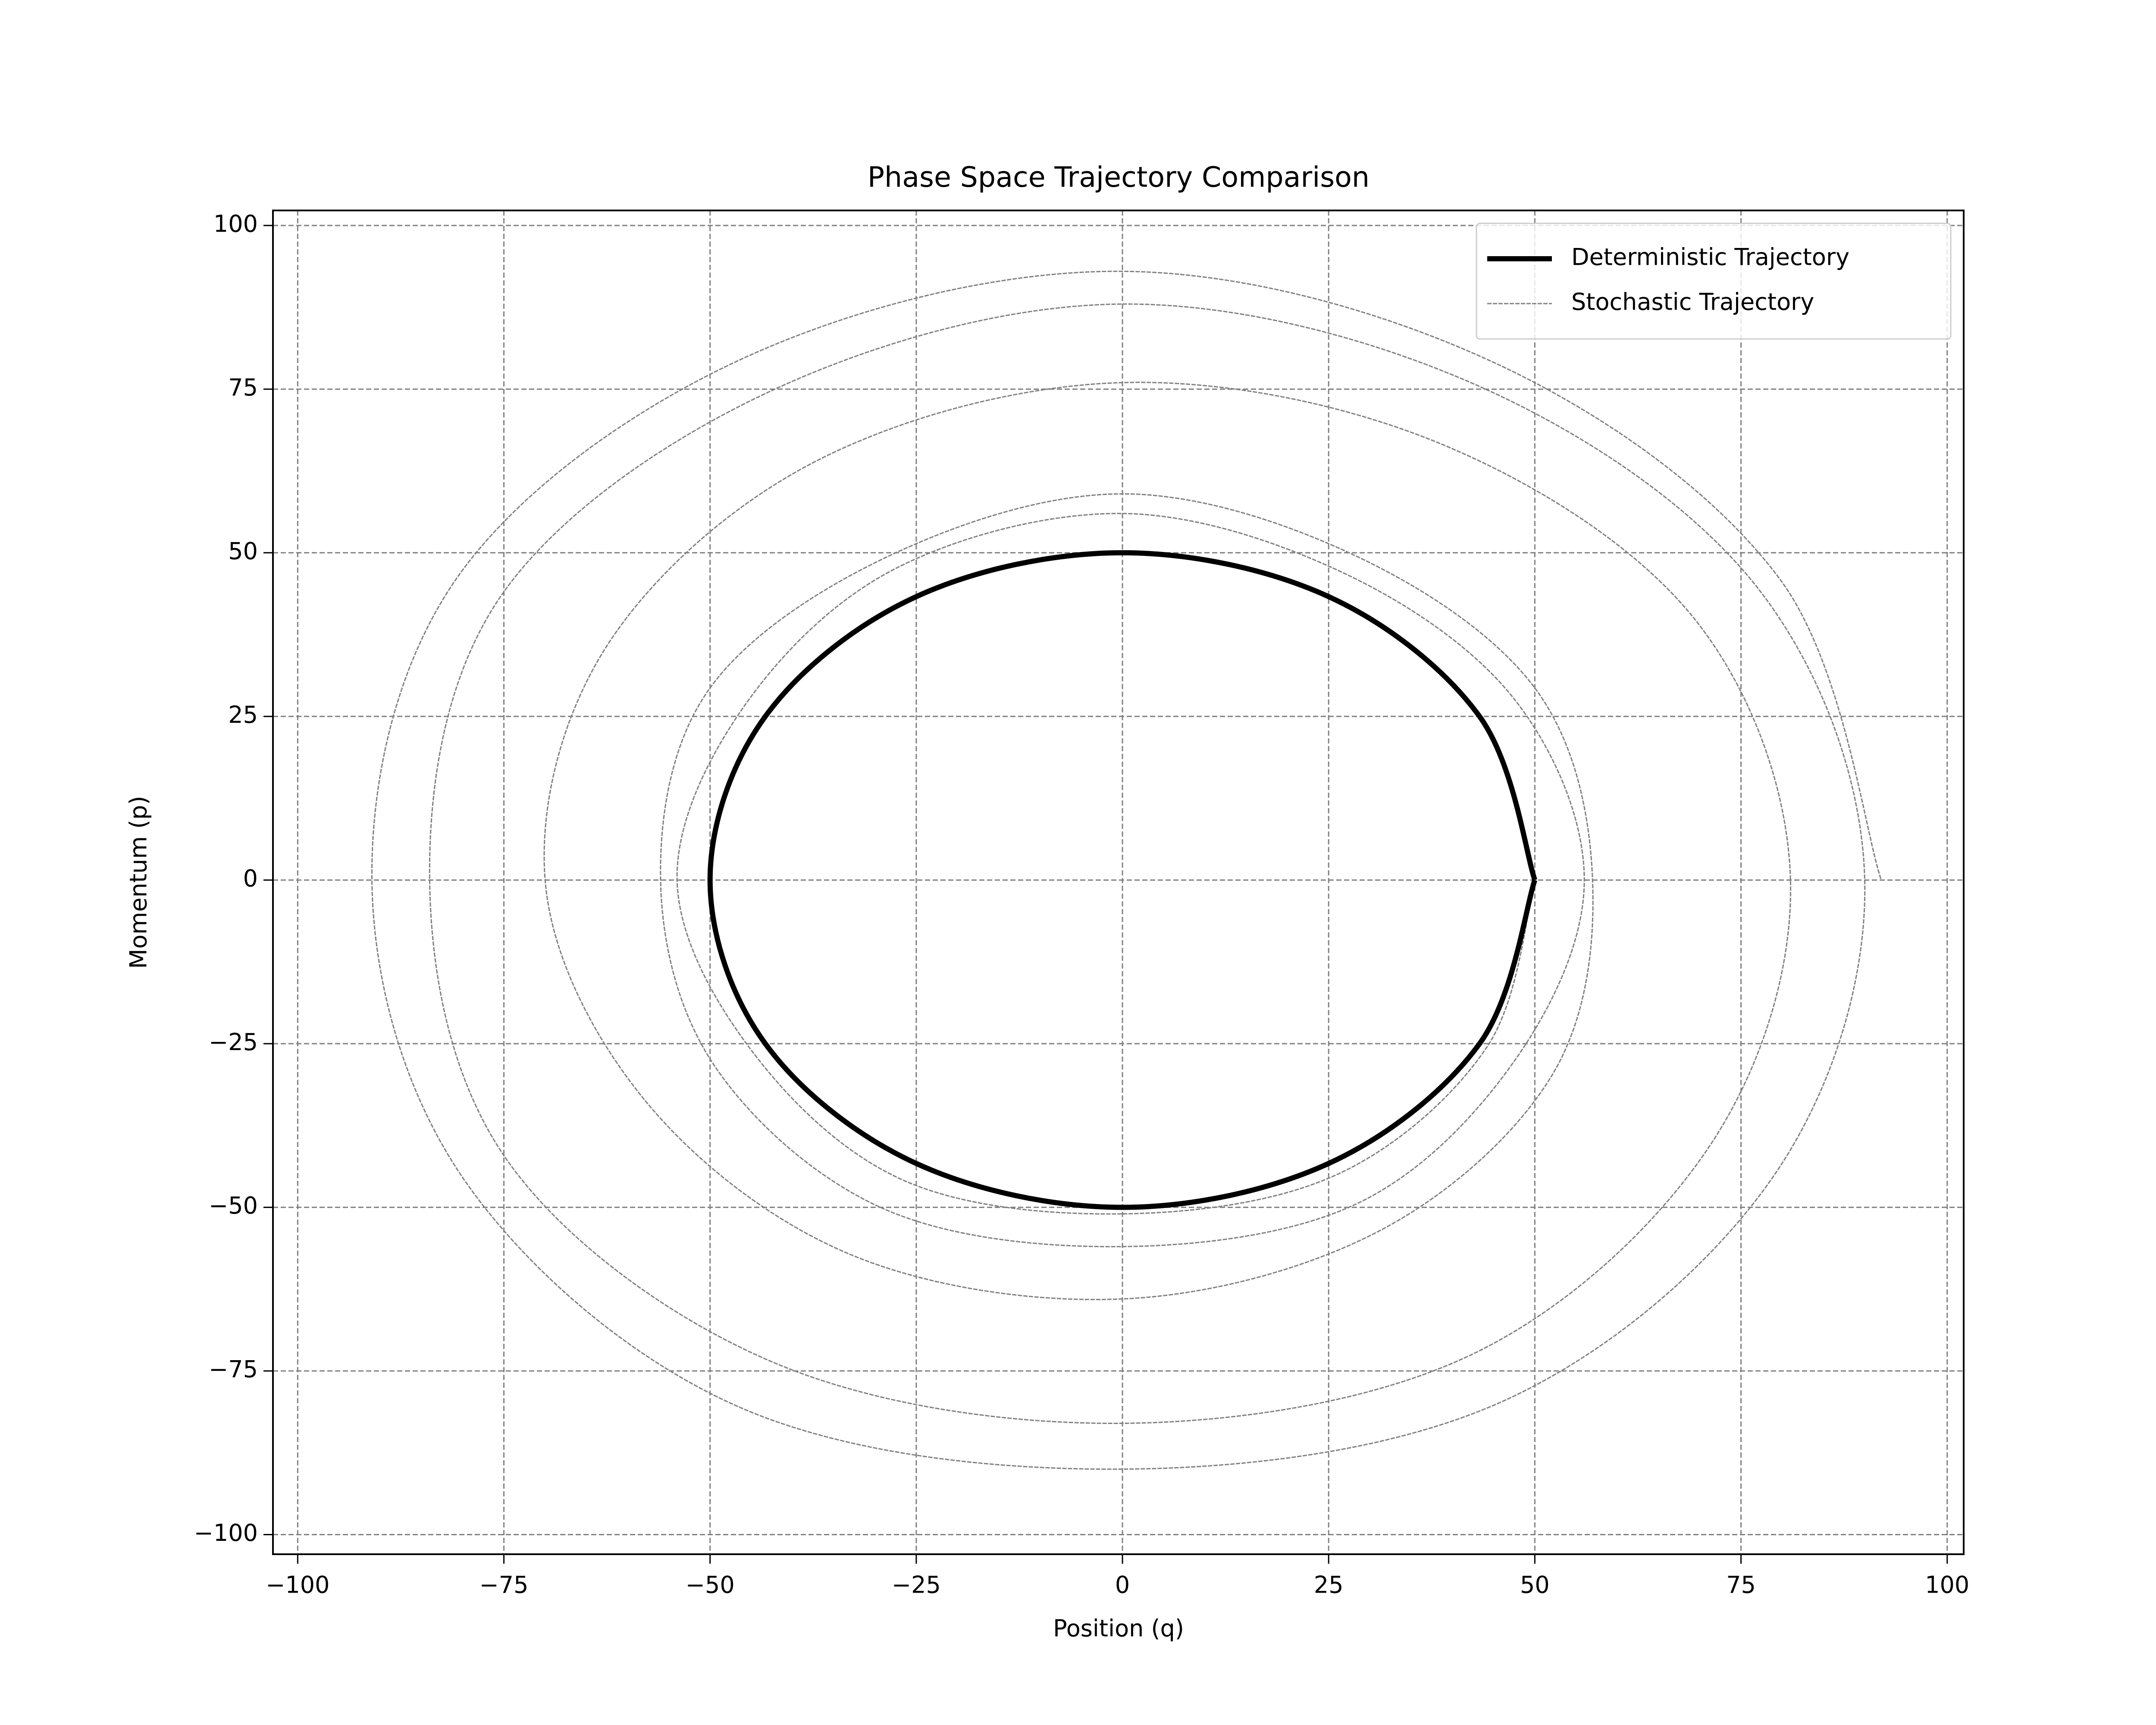 The height and width of the screenshot is (1725, 2156). What do you see at coordinates (243, 388) in the screenshot?
I see `y-tick-label: 75` at bounding box center [243, 388].